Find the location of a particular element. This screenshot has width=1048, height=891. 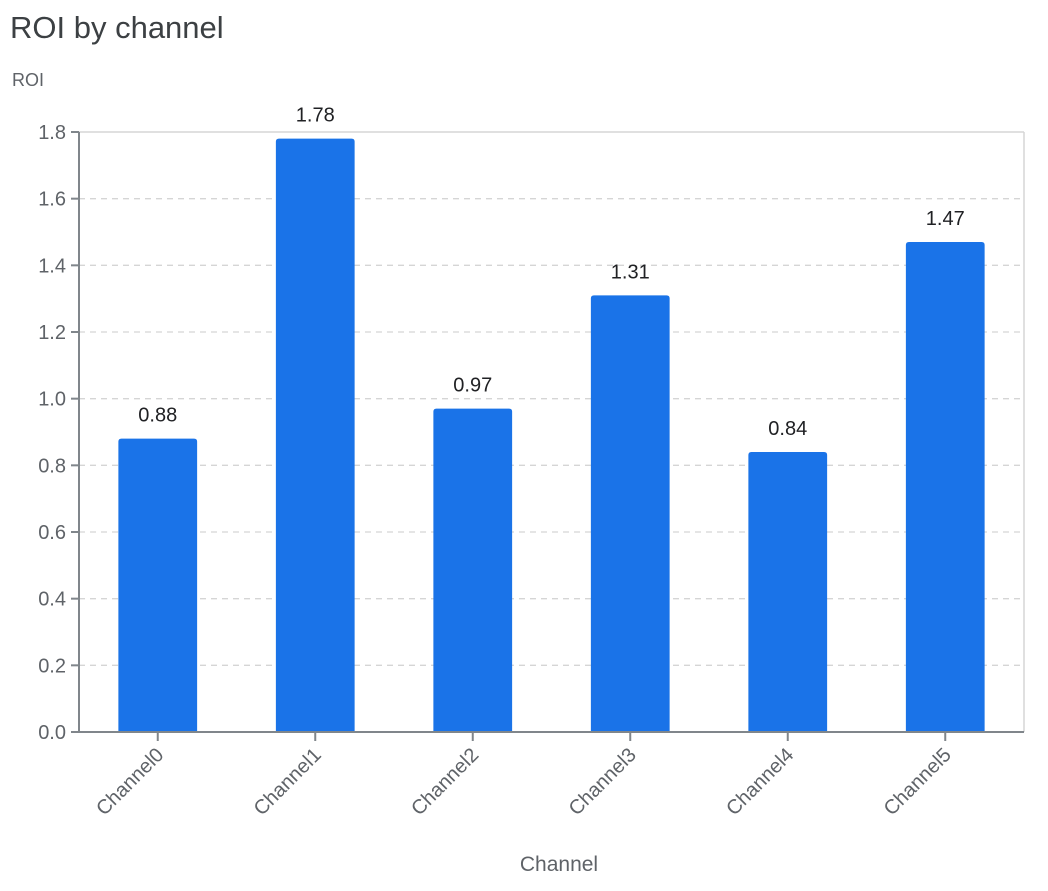

bar-data-label: 0.97 is located at coordinates (472, 386).